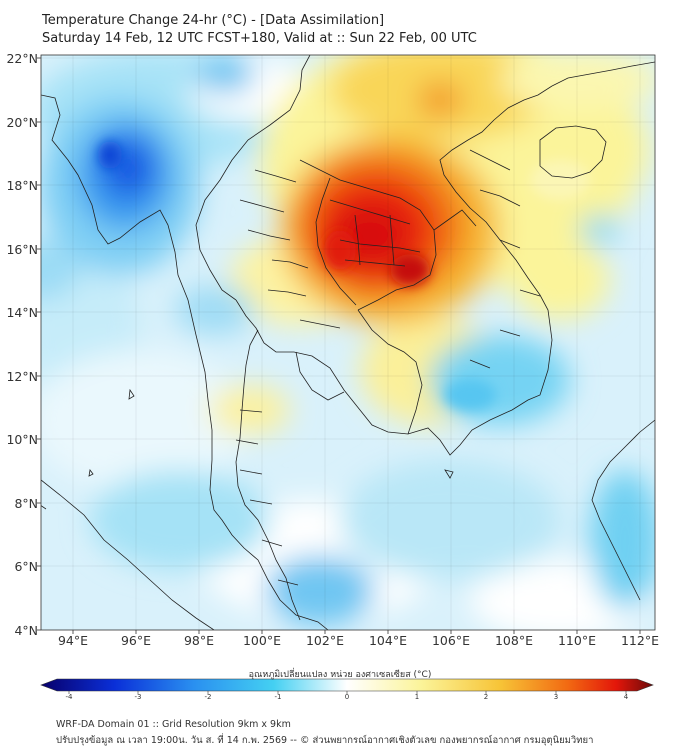 The image size is (676, 756). I want to click on lon-label-102e: 102°E, so click(324, 640).